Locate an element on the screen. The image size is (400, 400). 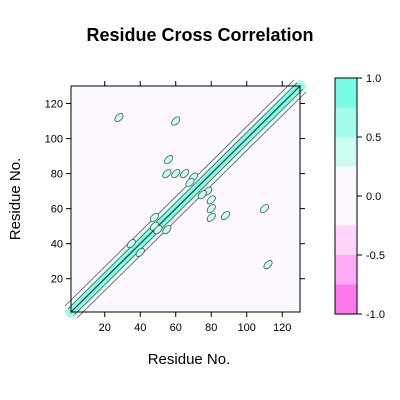
y-tick-label: 20 is located at coordinates (57, 280).